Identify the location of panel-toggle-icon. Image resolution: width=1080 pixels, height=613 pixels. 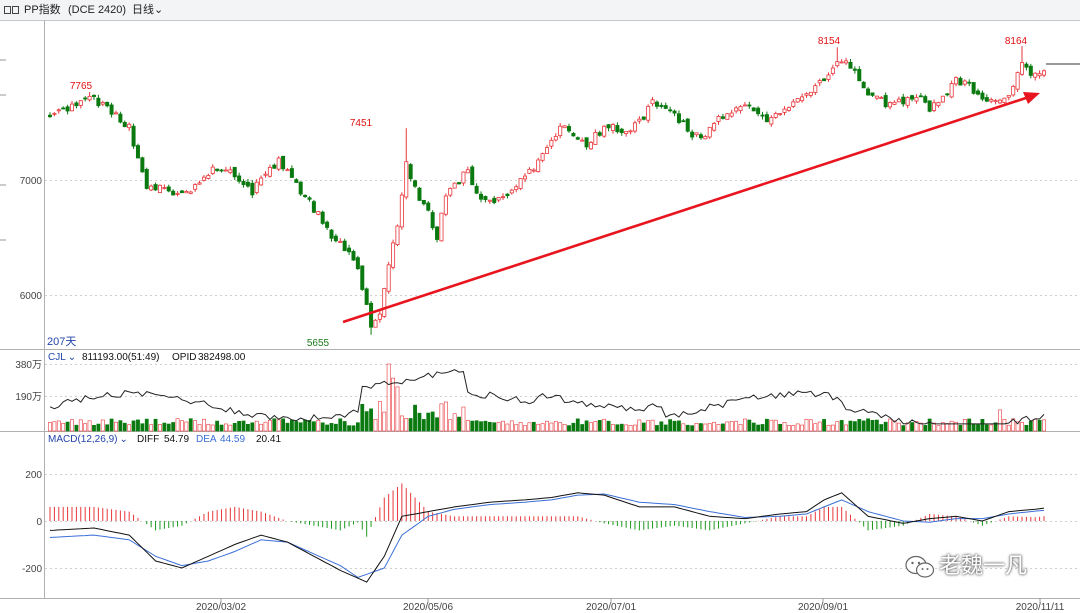
(12, 10).